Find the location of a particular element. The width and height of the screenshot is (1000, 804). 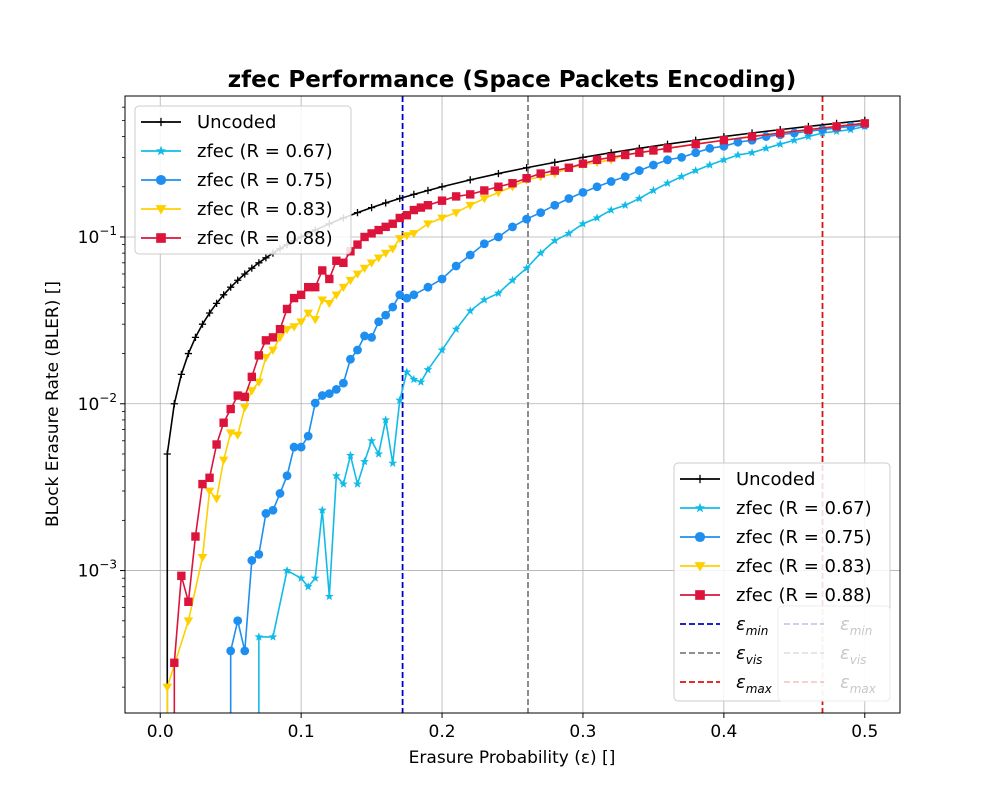

legend-entry: zfec (R = 0.67) is located at coordinates (776, 508).